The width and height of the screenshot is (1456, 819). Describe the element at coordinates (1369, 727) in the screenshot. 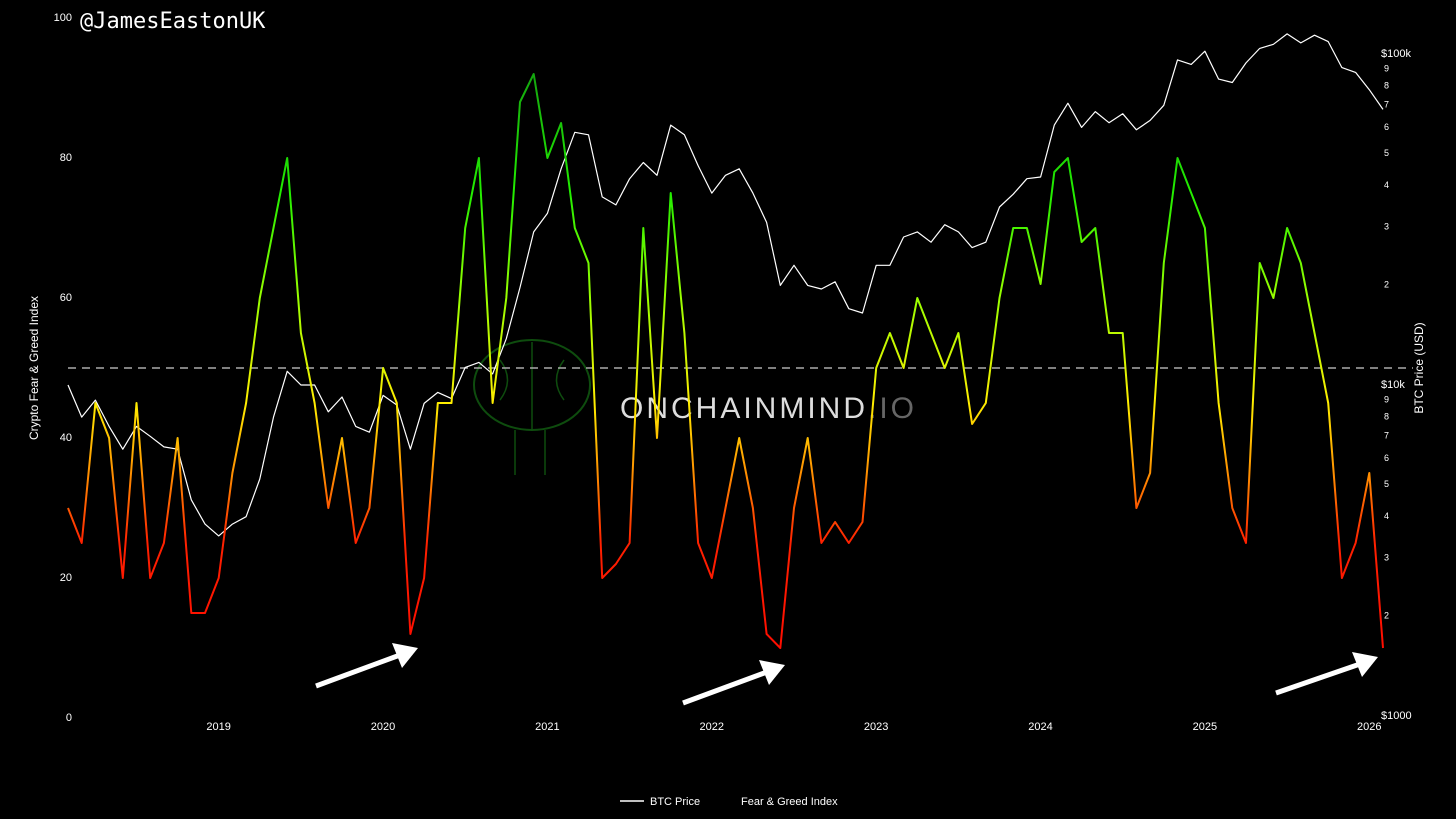

I see `x-tick-label: 2026` at that location.